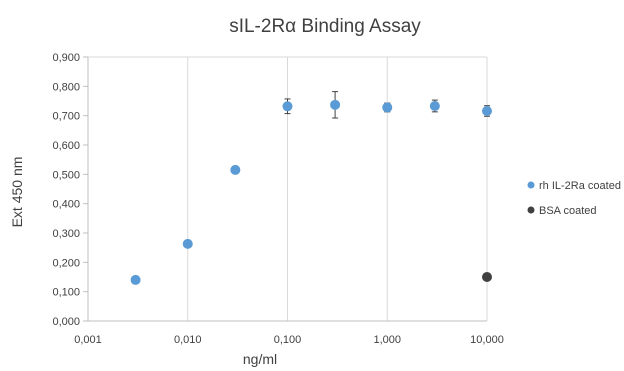 Image resolution: width=624 pixels, height=371 pixels. I want to click on y-tick-label: 0,900, so click(66, 58).